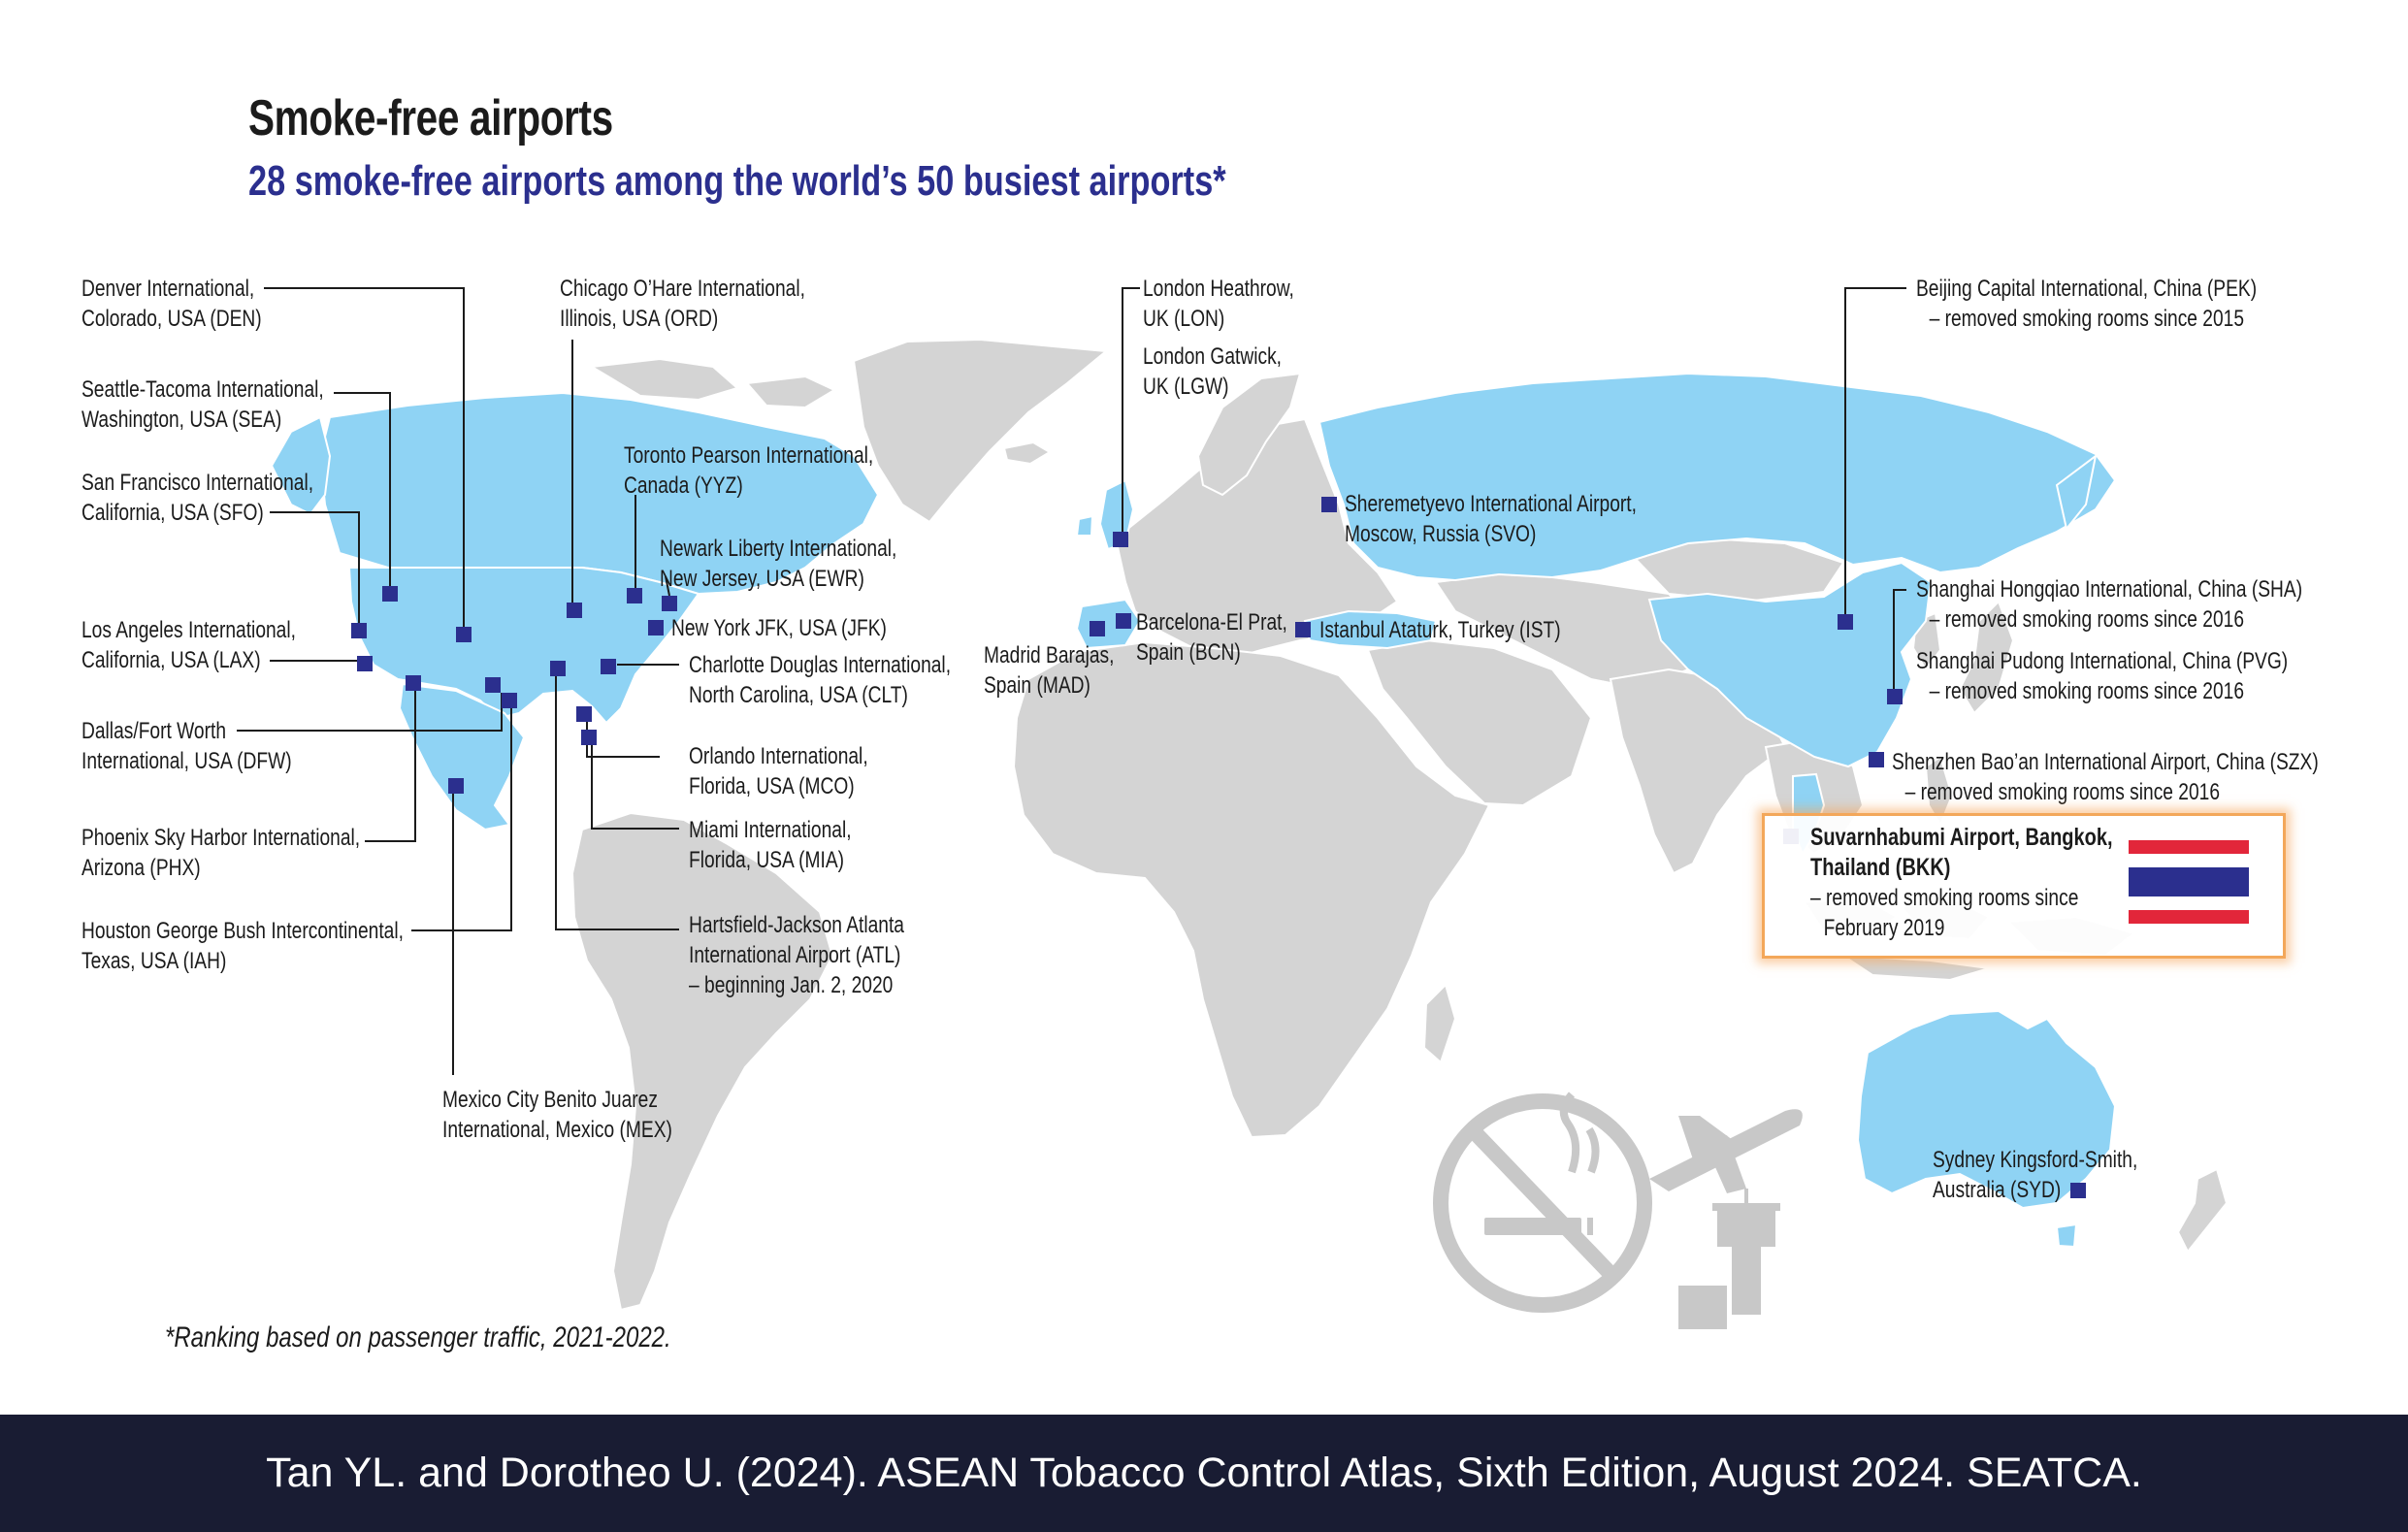 This screenshot has width=2408, height=1532. I want to click on label-den: Denver International, Colorado, USA (DEN), so click(171, 304).